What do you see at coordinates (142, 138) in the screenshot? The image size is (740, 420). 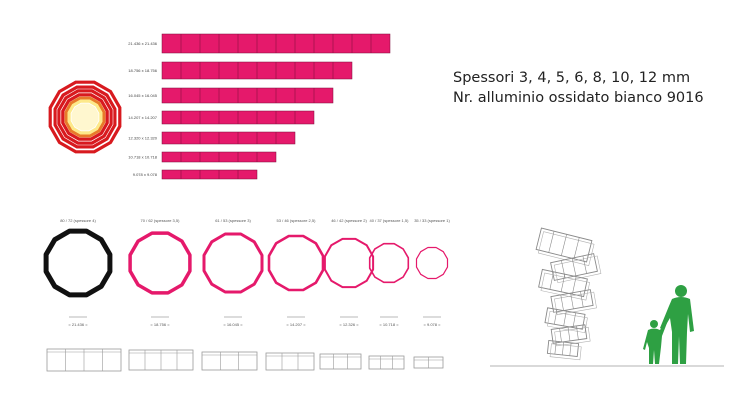 I see `bar-label: 12.320 x 12.320` at bounding box center [142, 138].